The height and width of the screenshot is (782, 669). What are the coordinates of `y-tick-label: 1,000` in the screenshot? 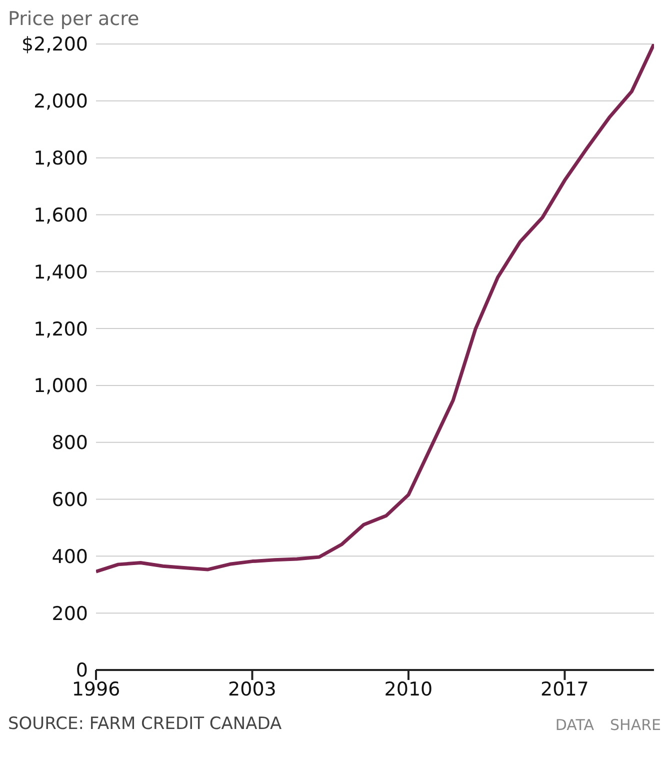 It's located at (61, 386).